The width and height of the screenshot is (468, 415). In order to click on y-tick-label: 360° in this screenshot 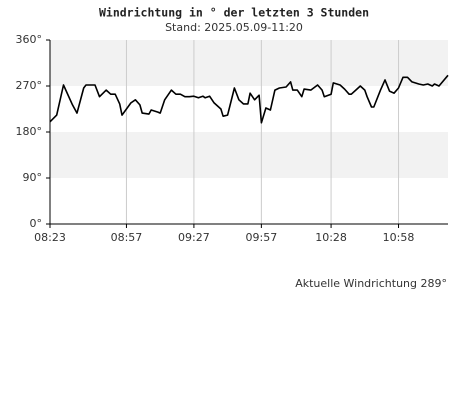, I will do `click(29, 39)`.